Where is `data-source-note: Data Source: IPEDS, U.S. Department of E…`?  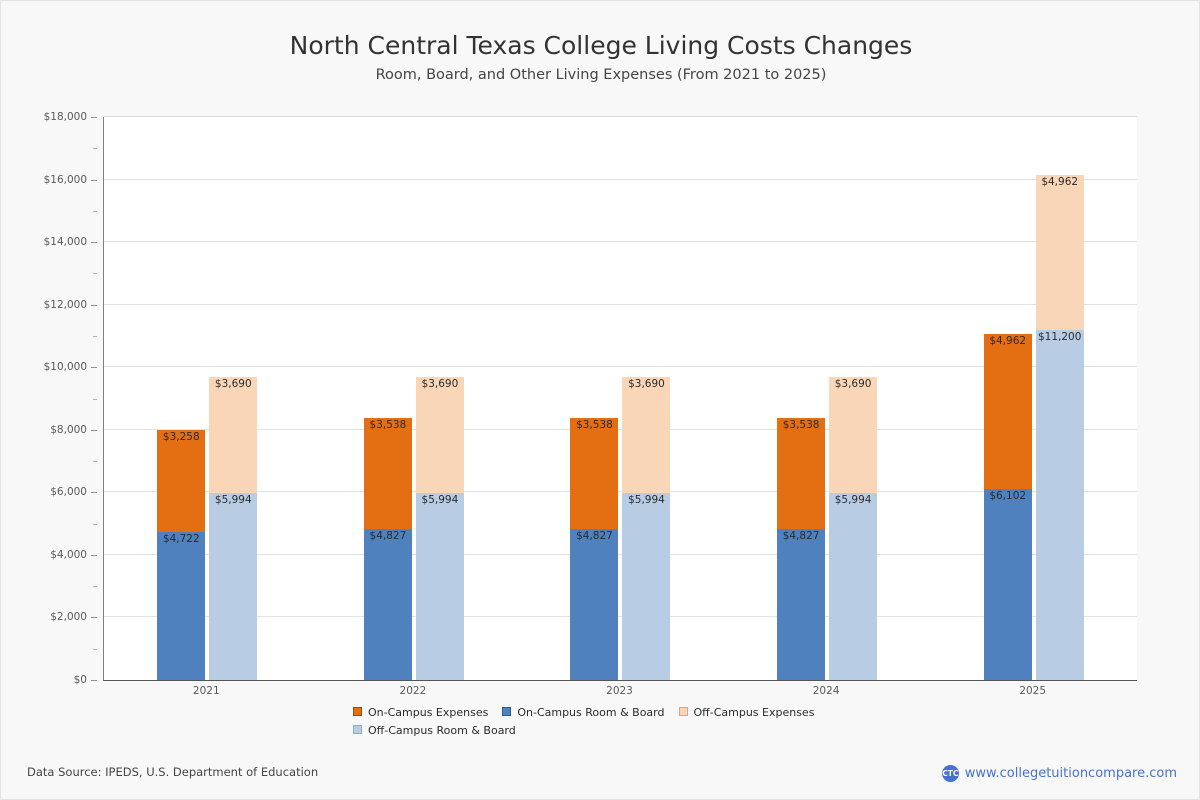
data-source-note: Data Source: IPEDS, U.S. Department of E… is located at coordinates (173, 772).